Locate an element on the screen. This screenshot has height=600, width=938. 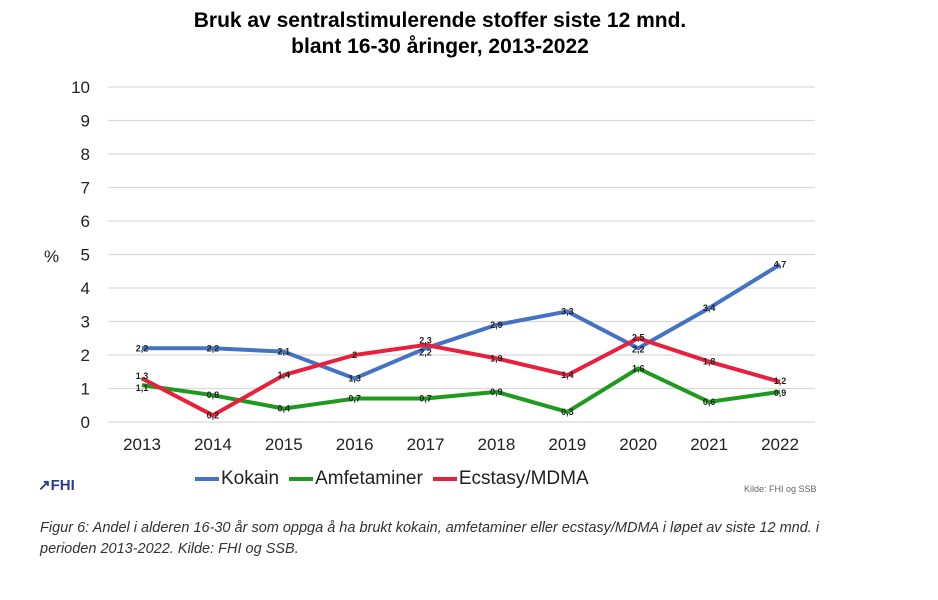
data-label: 2 is located at coordinates (354, 355).